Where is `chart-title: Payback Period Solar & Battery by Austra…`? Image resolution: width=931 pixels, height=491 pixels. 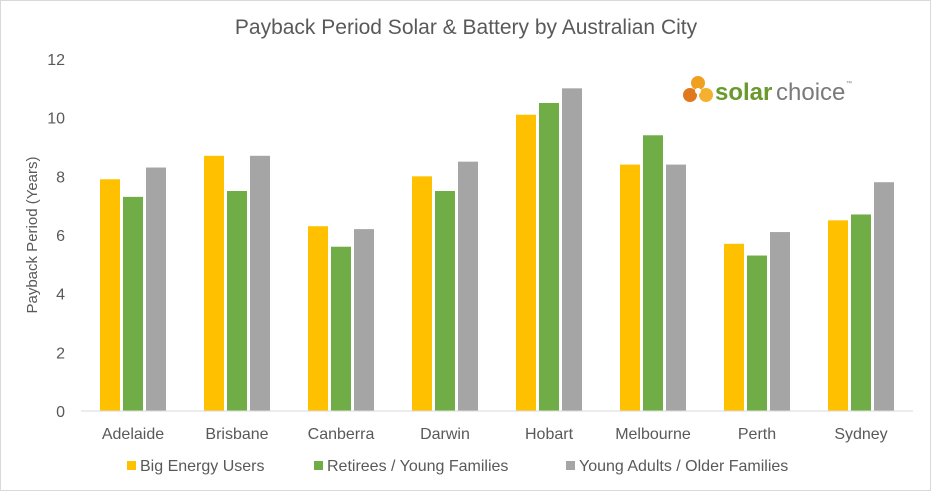 chart-title: Payback Period Solar & Battery by Austra… is located at coordinates (466, 27).